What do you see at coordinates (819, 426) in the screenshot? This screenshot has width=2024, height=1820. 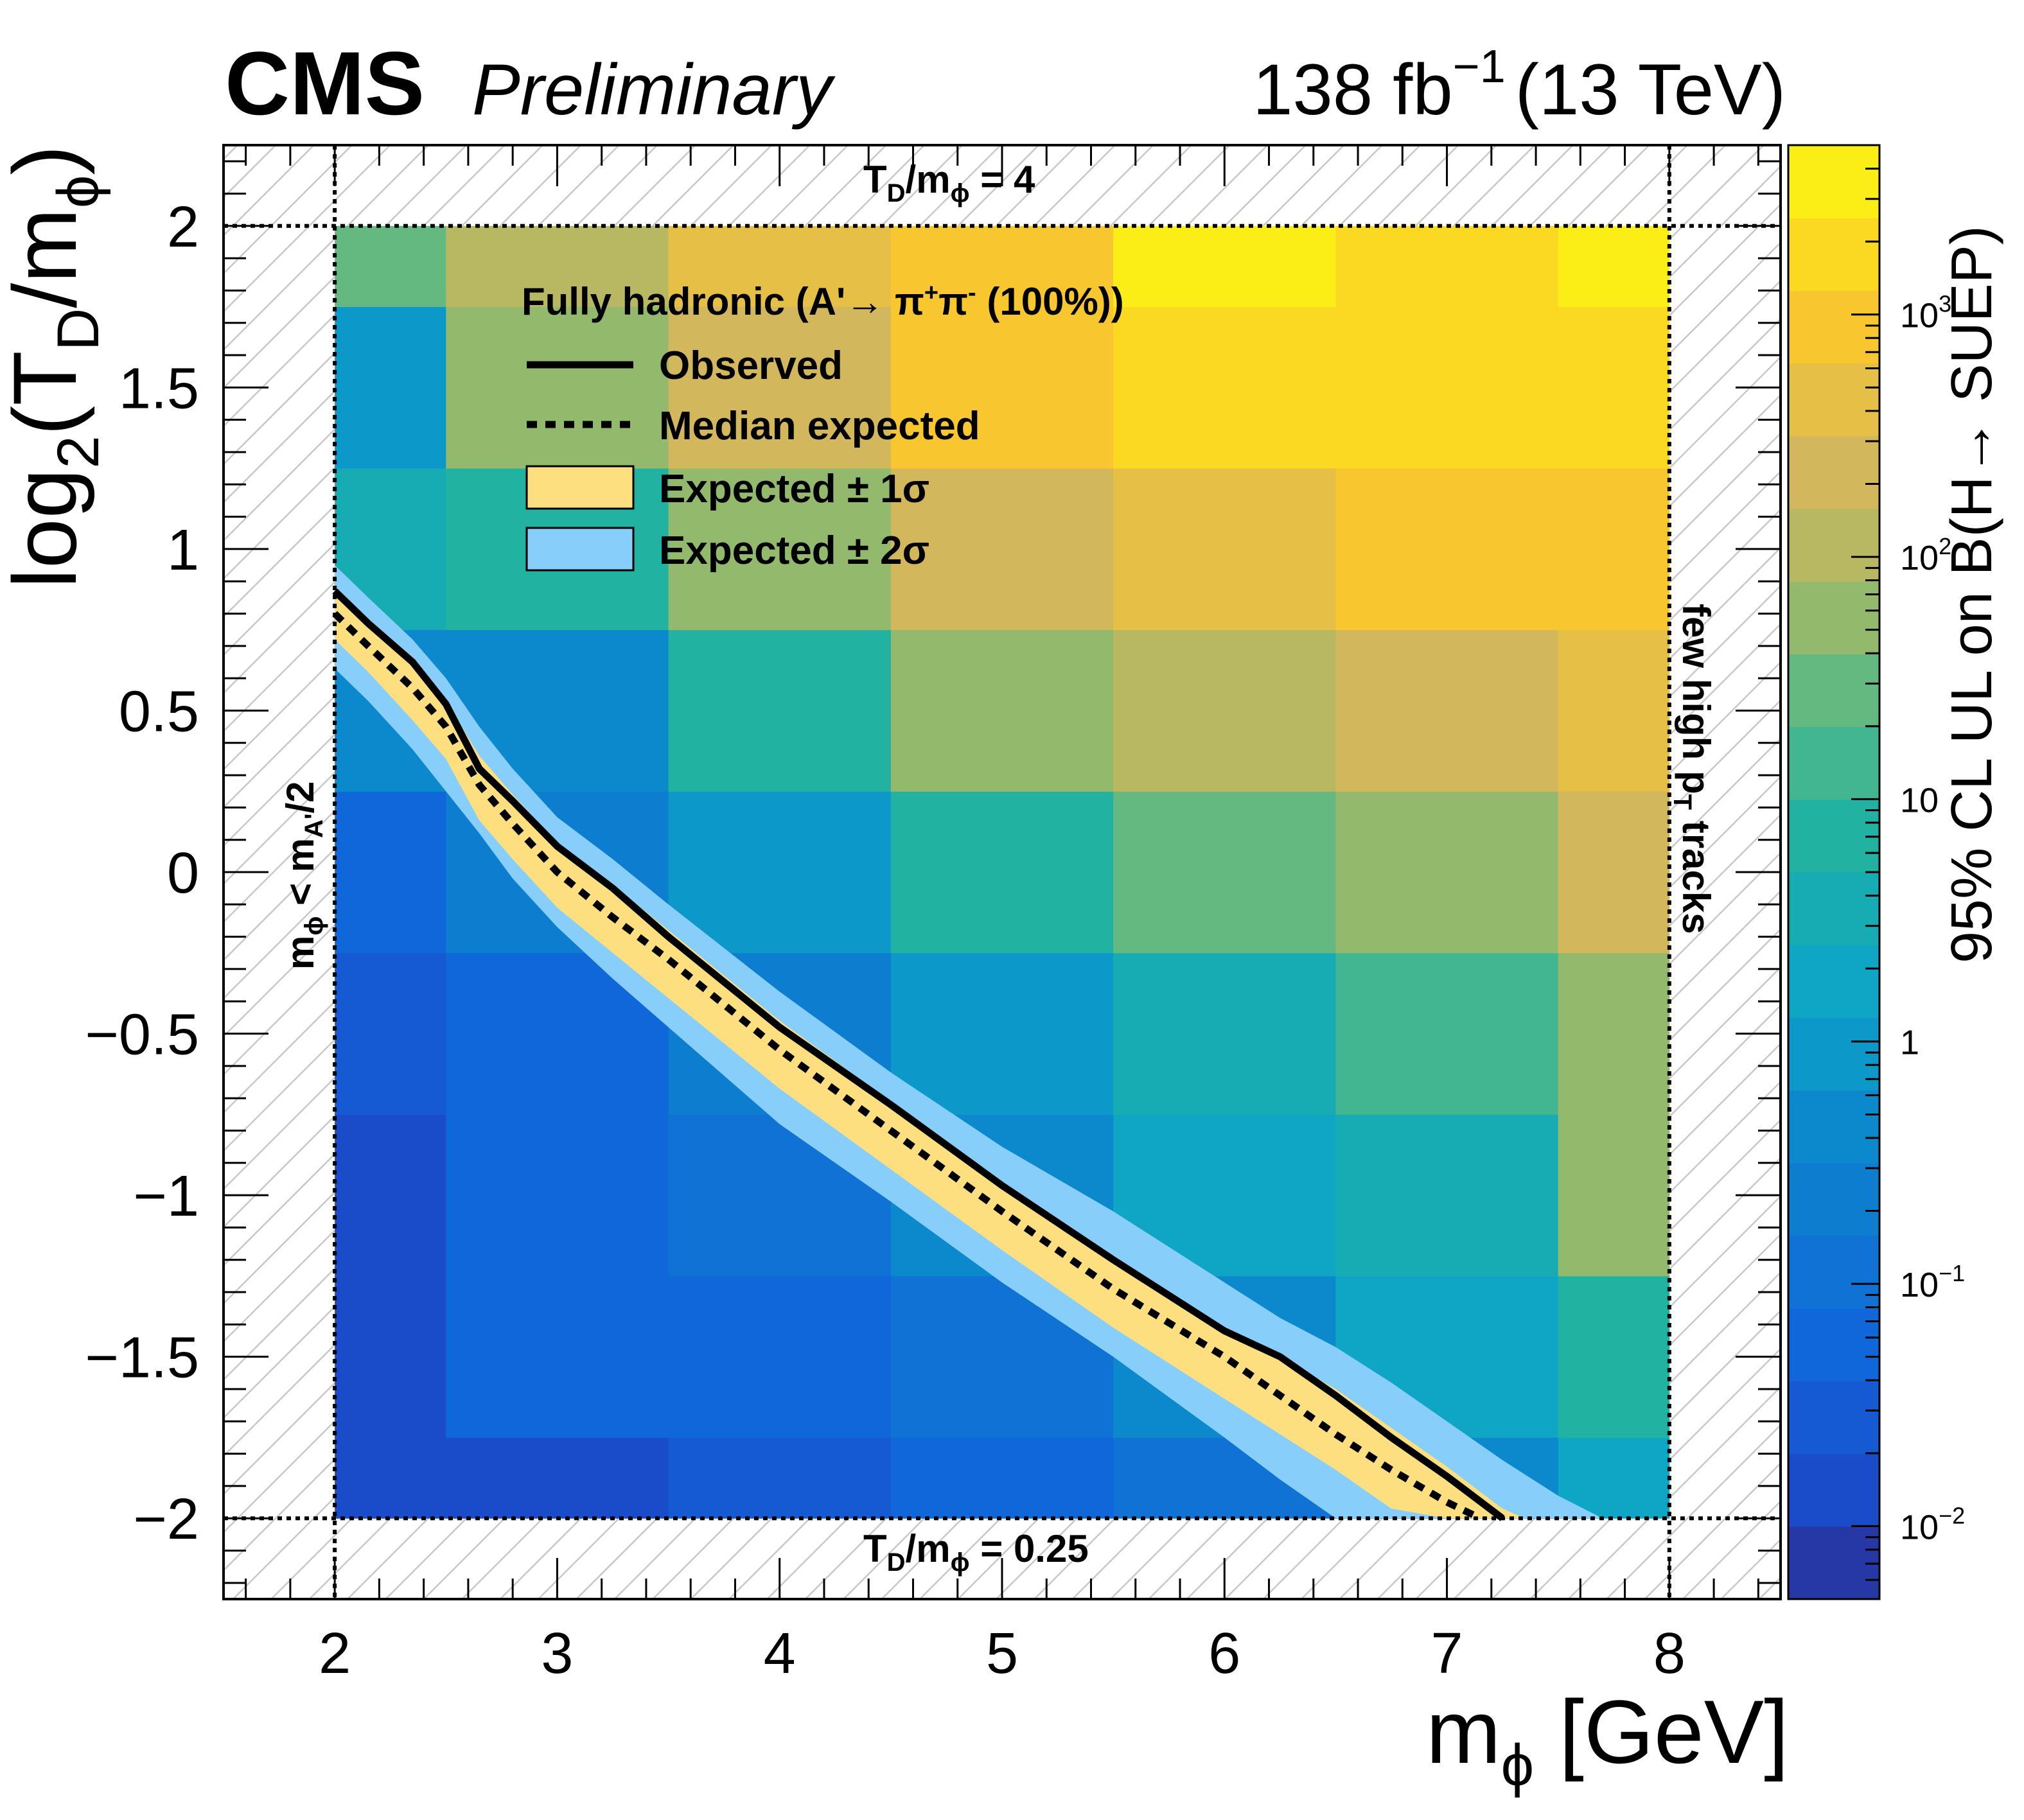 I see `legend-expected-label: Median expected` at bounding box center [819, 426].